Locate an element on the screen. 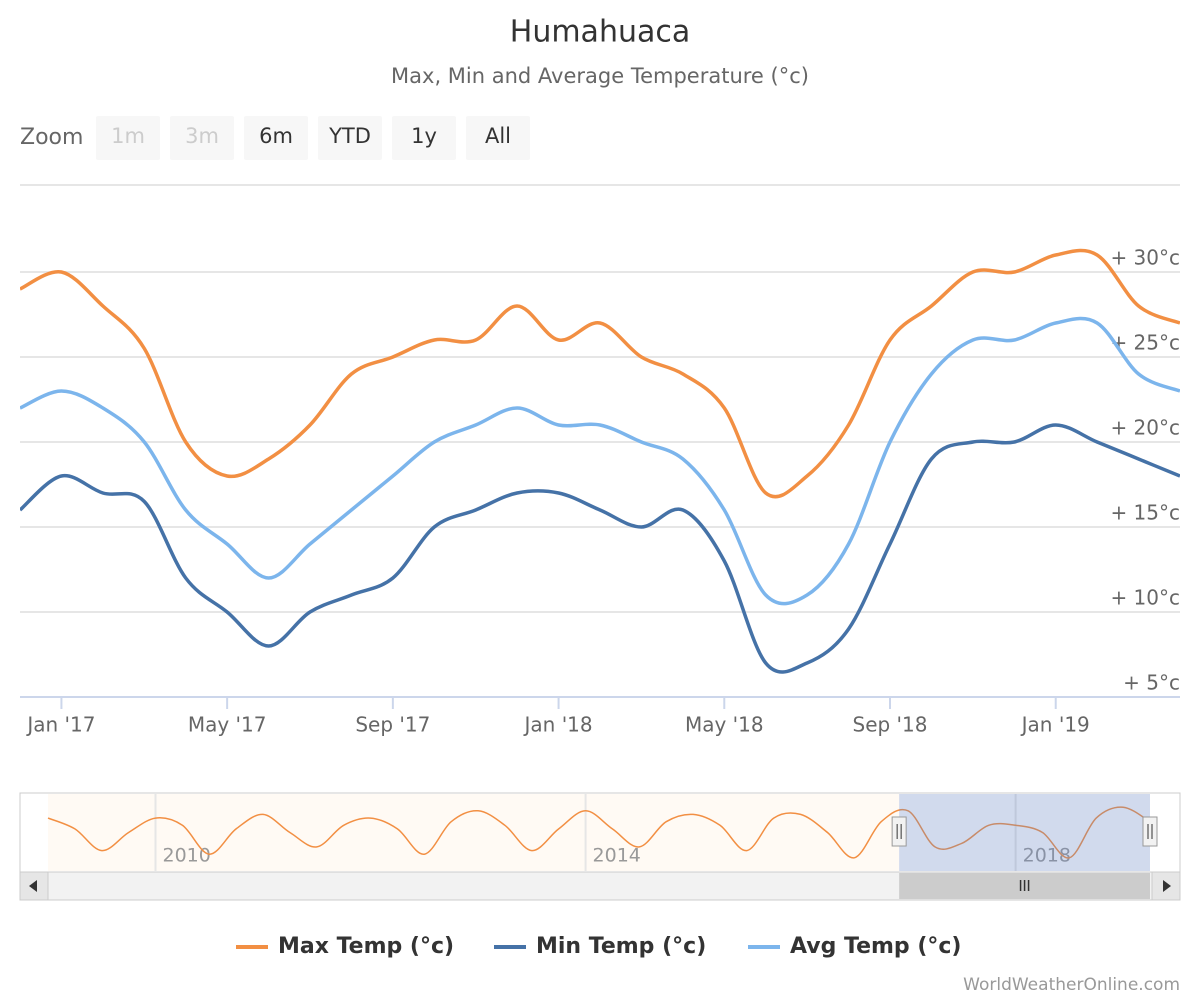  navigator-frame is located at coordinates (600, 832).